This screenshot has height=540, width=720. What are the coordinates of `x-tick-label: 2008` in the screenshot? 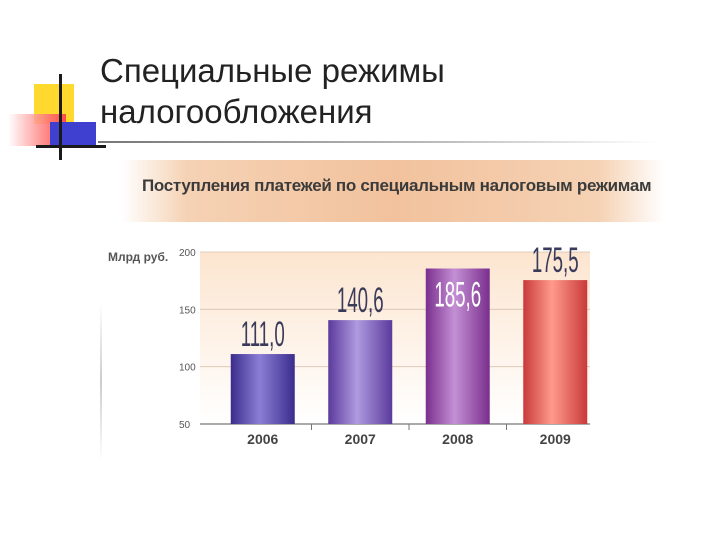 It's located at (457, 439).